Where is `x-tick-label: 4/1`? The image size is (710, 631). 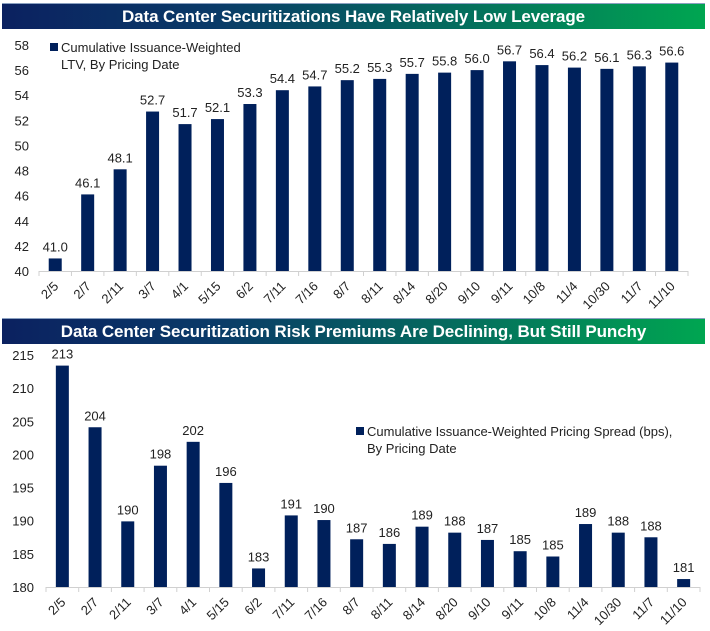
x-tick-label: 4/1 is located at coordinates (187, 606).